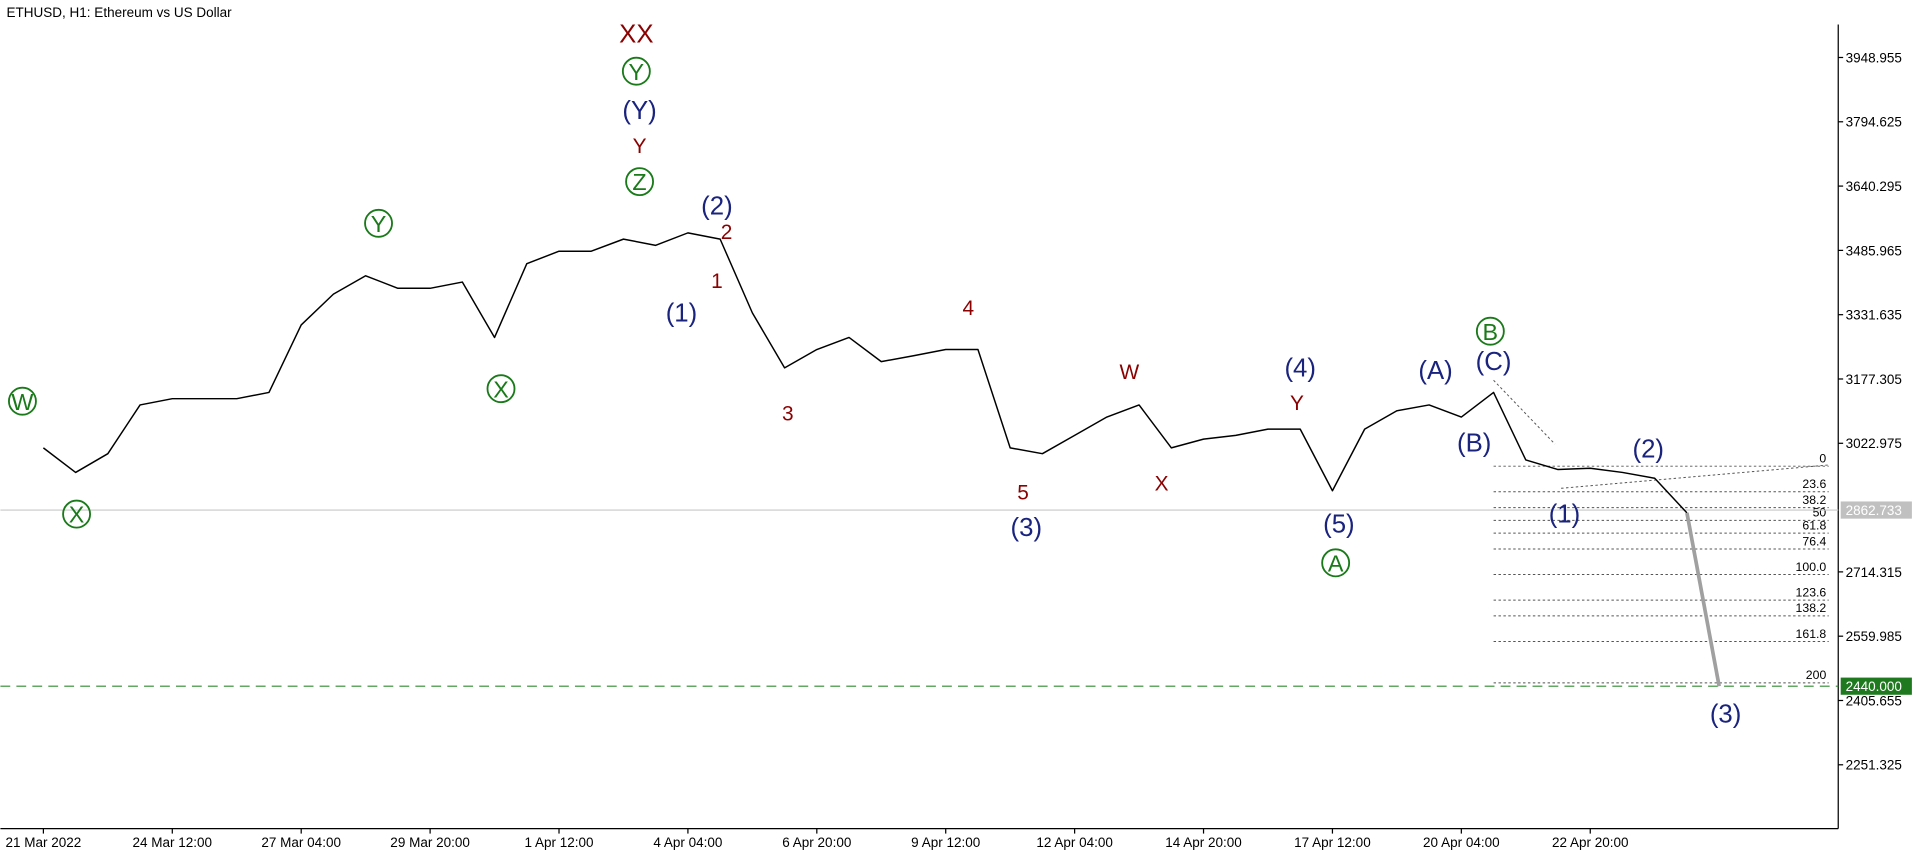 This screenshot has height=852, width=1916. What do you see at coordinates (1814, 500) in the screenshot?
I see `fib-label: 38.2` at bounding box center [1814, 500].